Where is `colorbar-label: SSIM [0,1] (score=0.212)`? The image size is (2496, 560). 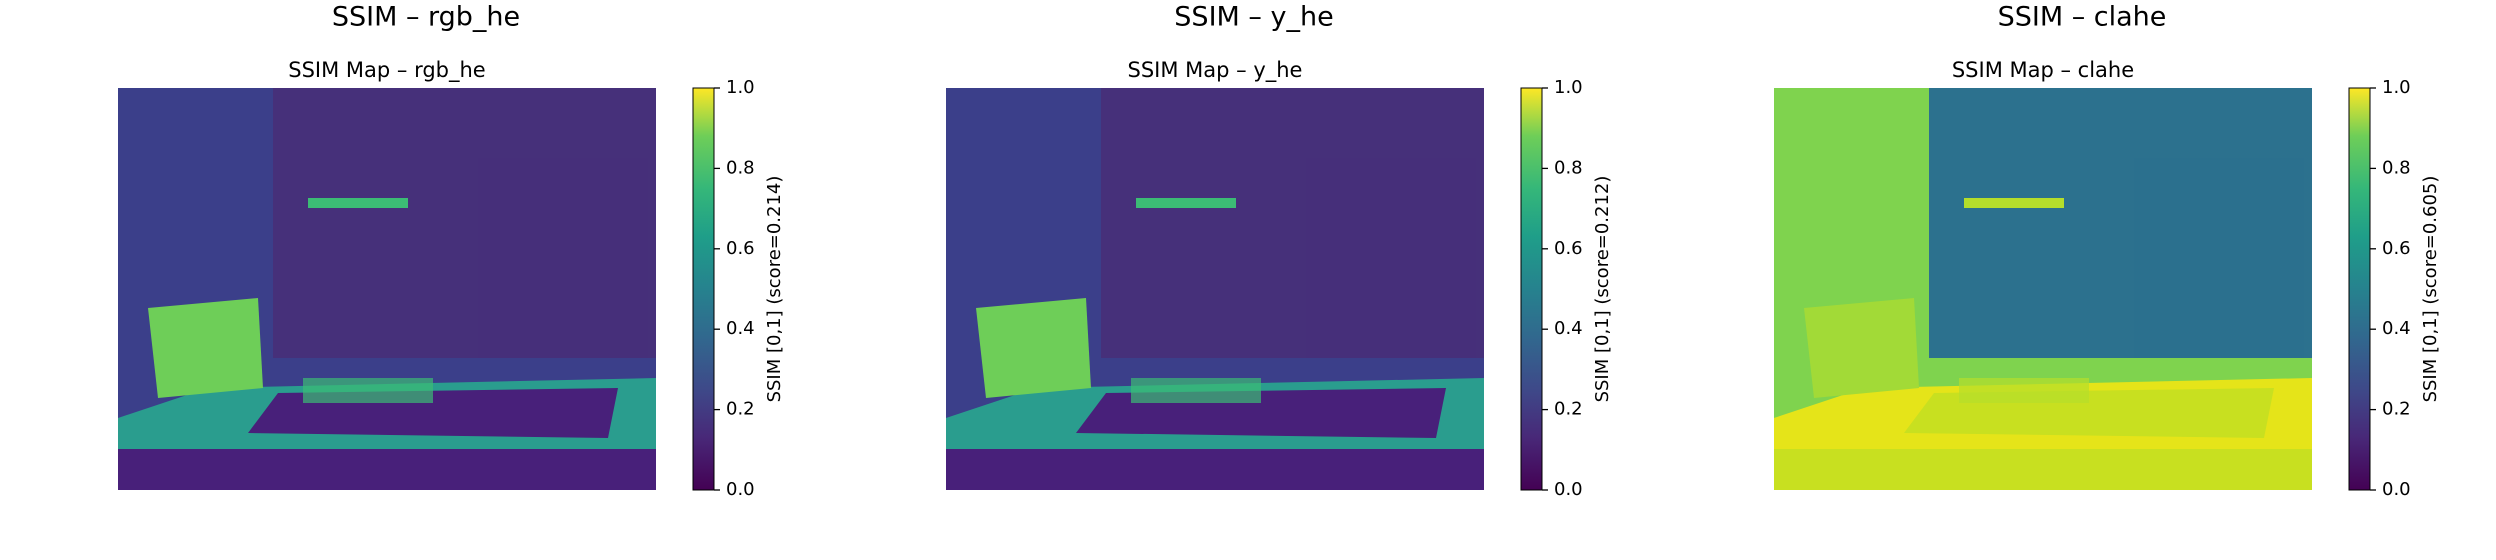 colorbar-label: SSIM [0,1] (score=0.212) is located at coordinates (1602, 289).